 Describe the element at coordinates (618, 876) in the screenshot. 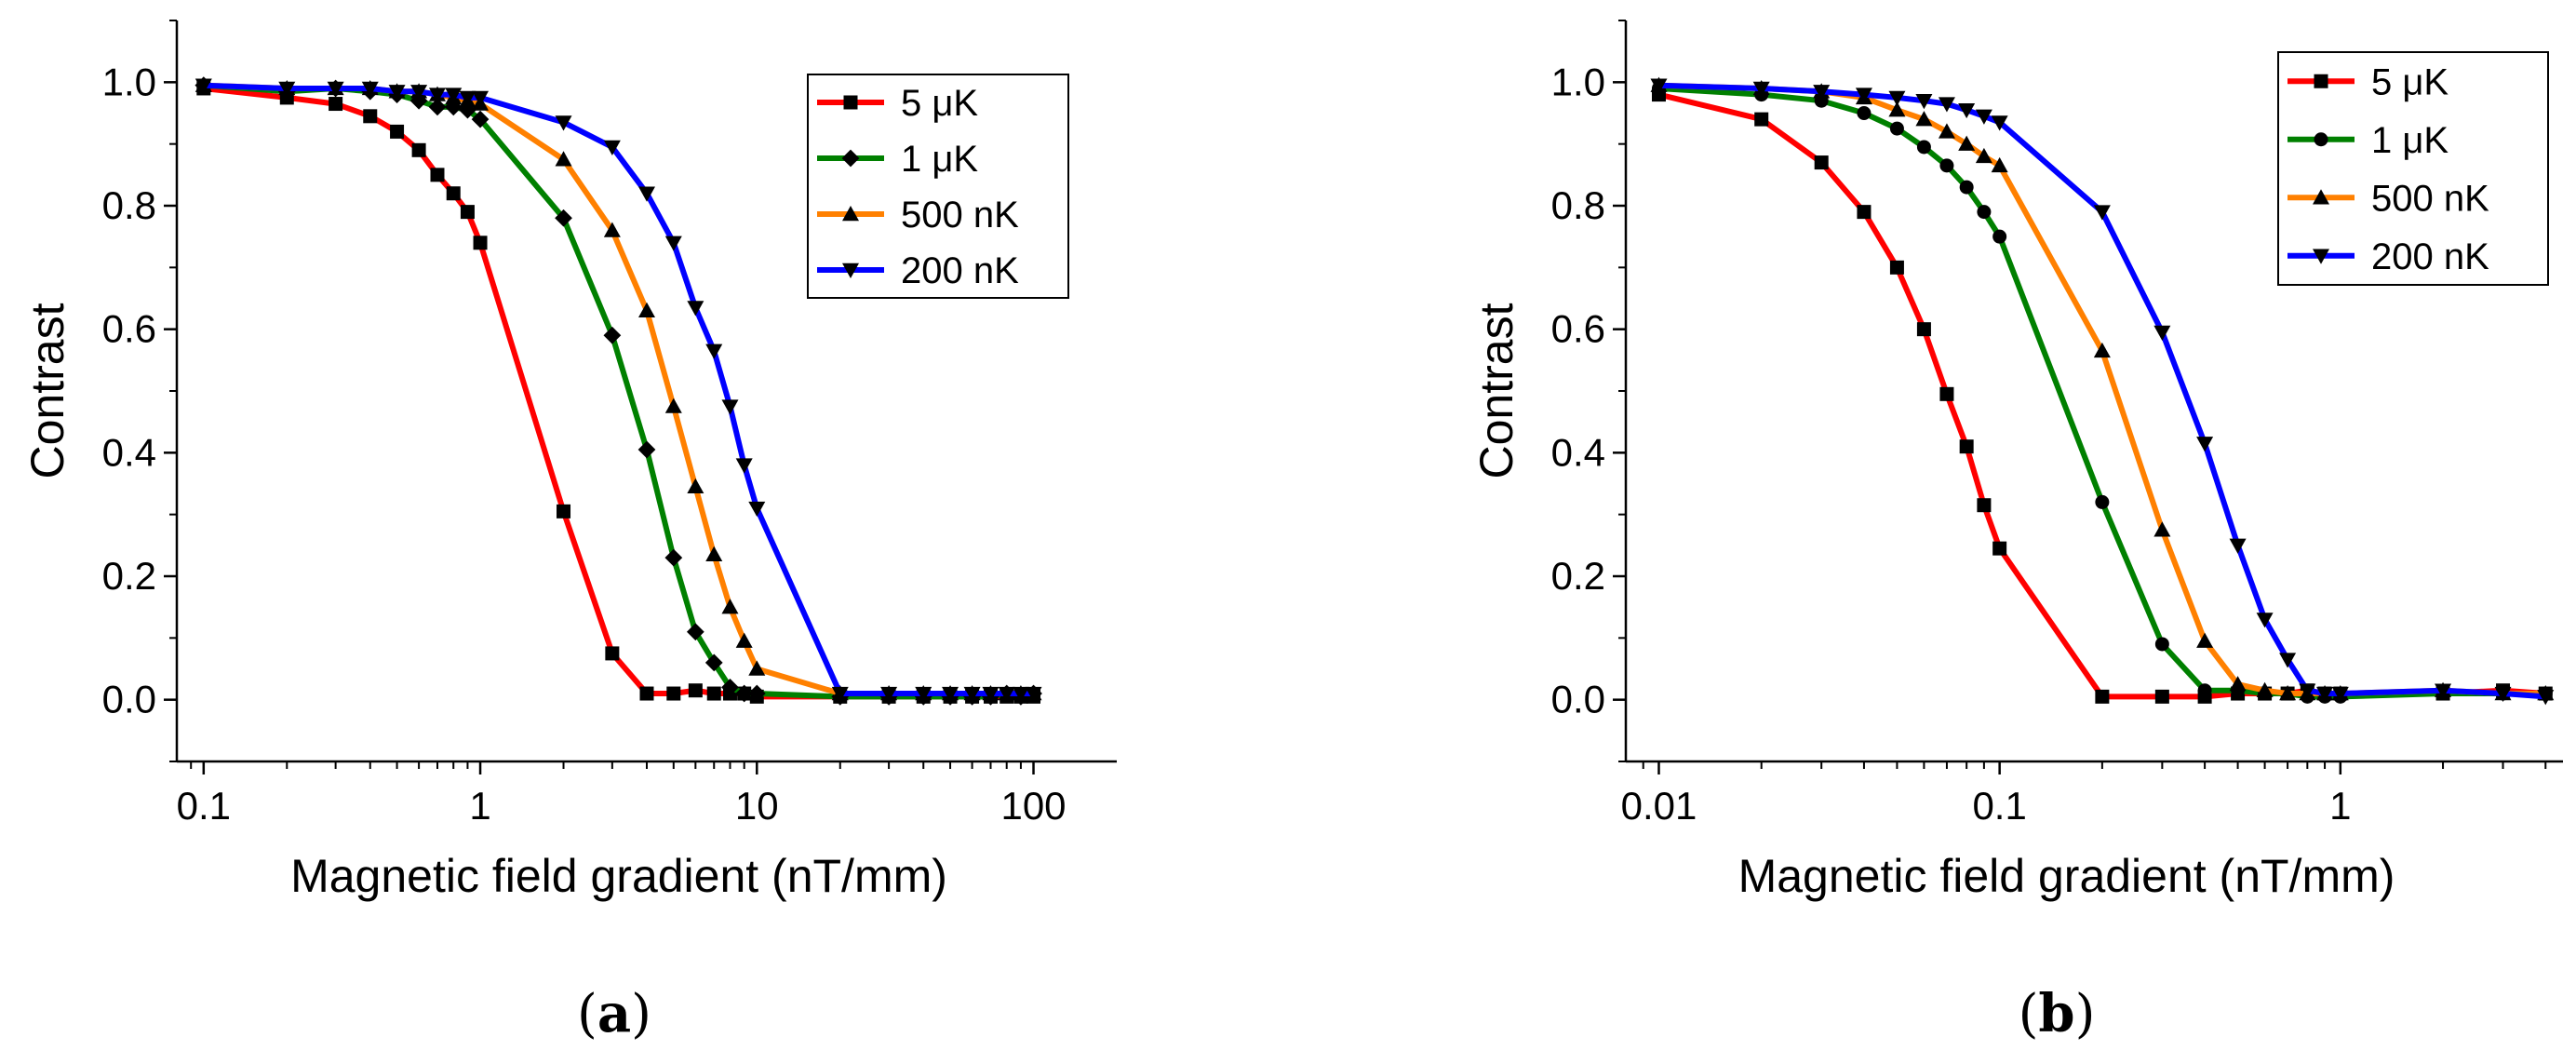

I see `x-axis-label: Magnetic field gradient (nT/mm)` at that location.